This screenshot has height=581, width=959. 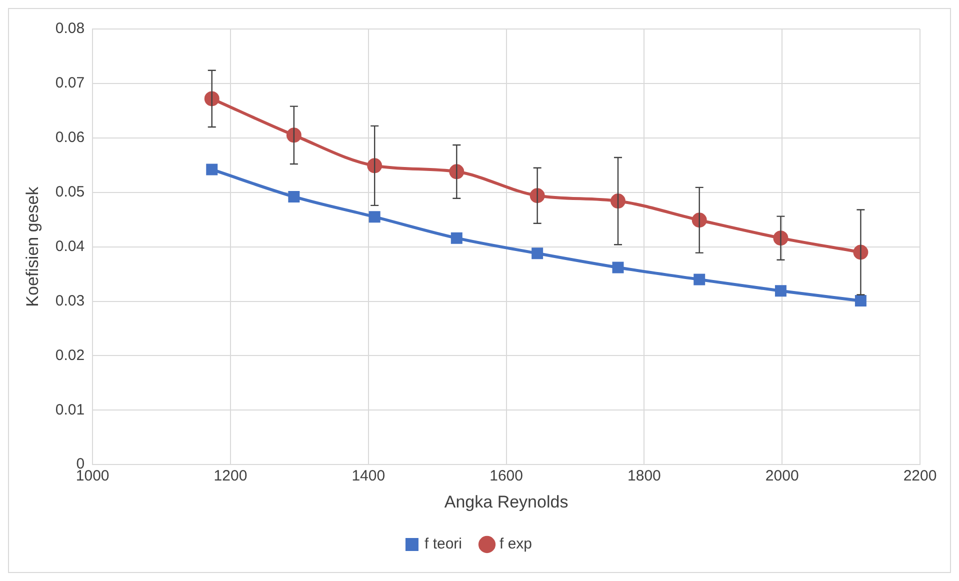 What do you see at coordinates (644, 476) in the screenshot?
I see `x-tick-label: 1800` at bounding box center [644, 476].